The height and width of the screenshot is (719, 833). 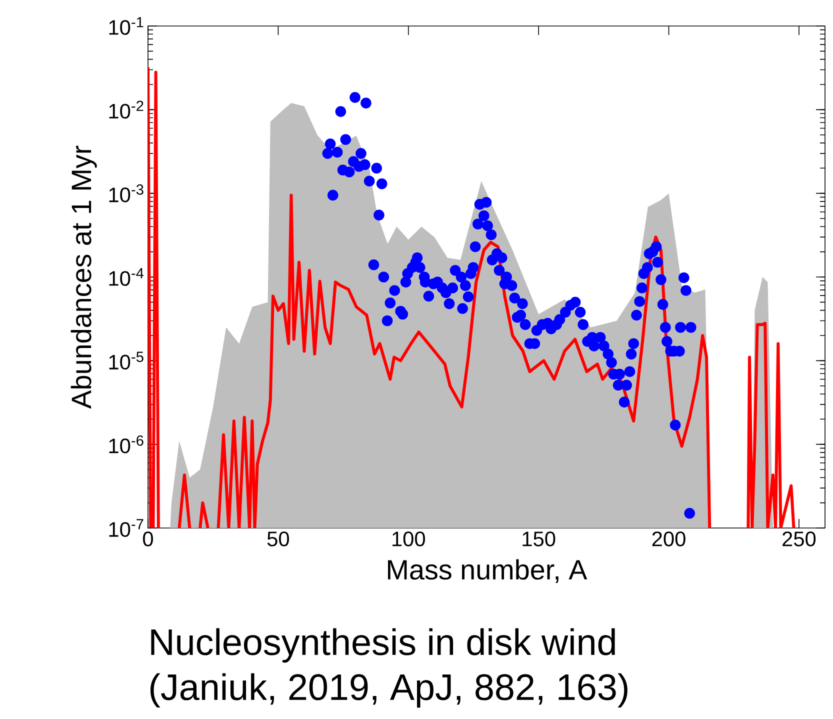 What do you see at coordinates (126, 109) in the screenshot?
I see `y-tick-label: 10$^{-2}$` at bounding box center [126, 109].